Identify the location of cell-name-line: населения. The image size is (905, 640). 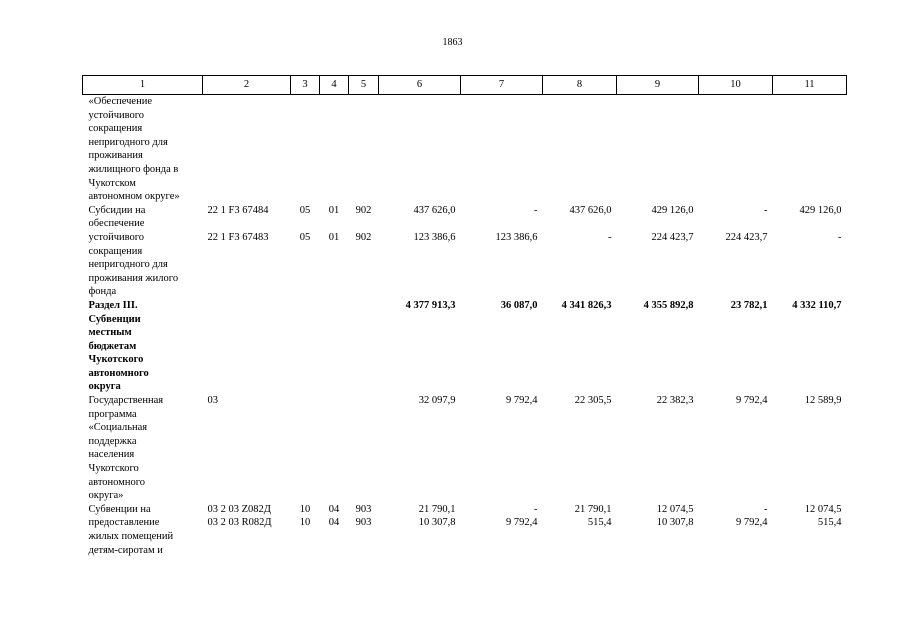
(111, 455).